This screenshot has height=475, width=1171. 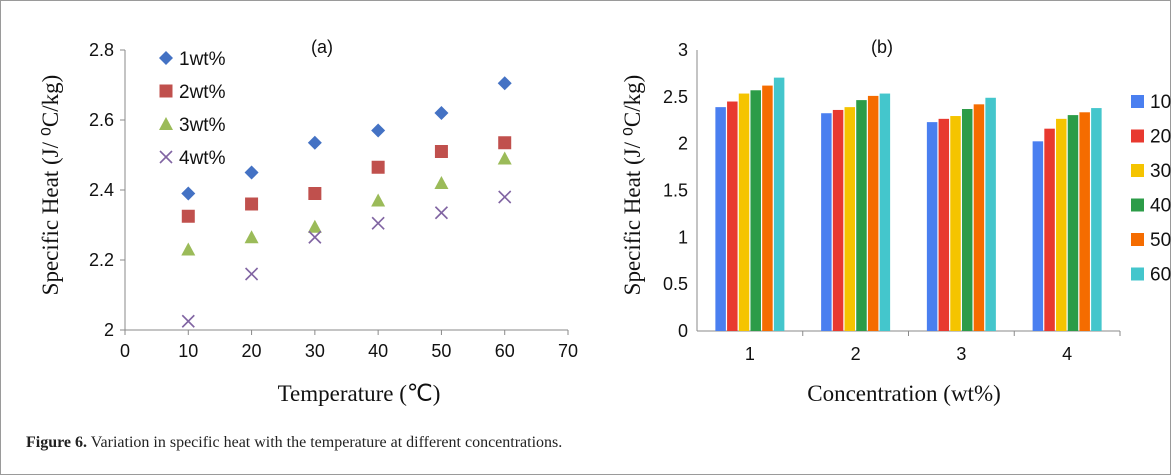 I want to click on legend-label: 10℃, so click(x=1160, y=102).